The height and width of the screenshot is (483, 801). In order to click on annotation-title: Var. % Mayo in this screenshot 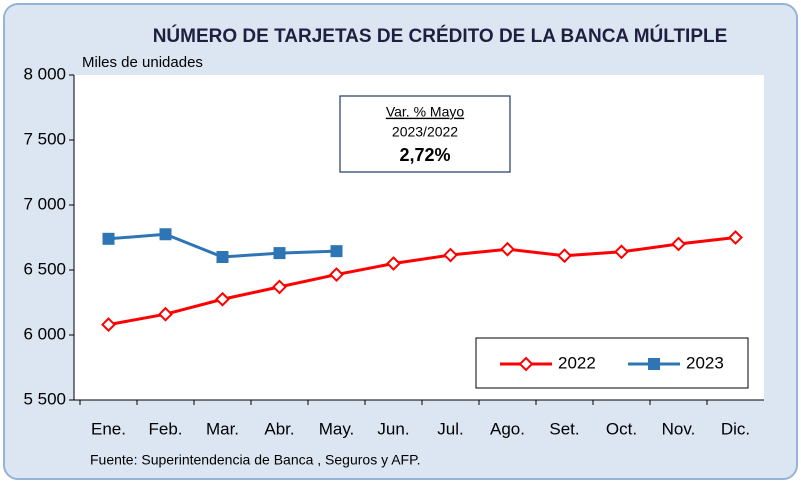, I will do `click(425, 112)`.